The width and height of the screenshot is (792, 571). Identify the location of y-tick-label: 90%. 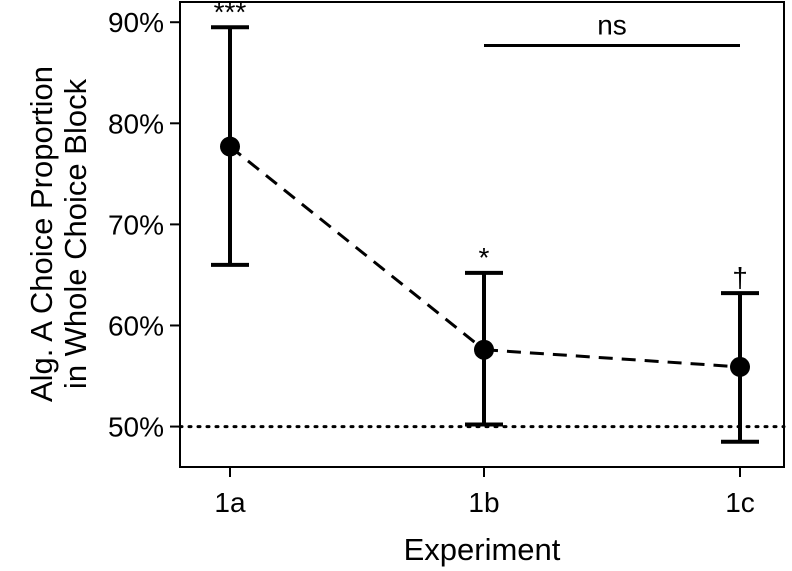
(136, 22).